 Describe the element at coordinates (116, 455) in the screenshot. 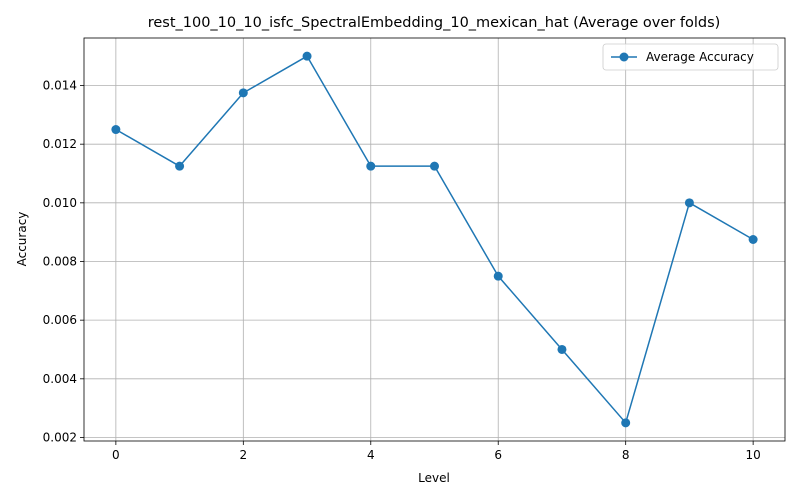

I see `x-tick-label: 0` at that location.